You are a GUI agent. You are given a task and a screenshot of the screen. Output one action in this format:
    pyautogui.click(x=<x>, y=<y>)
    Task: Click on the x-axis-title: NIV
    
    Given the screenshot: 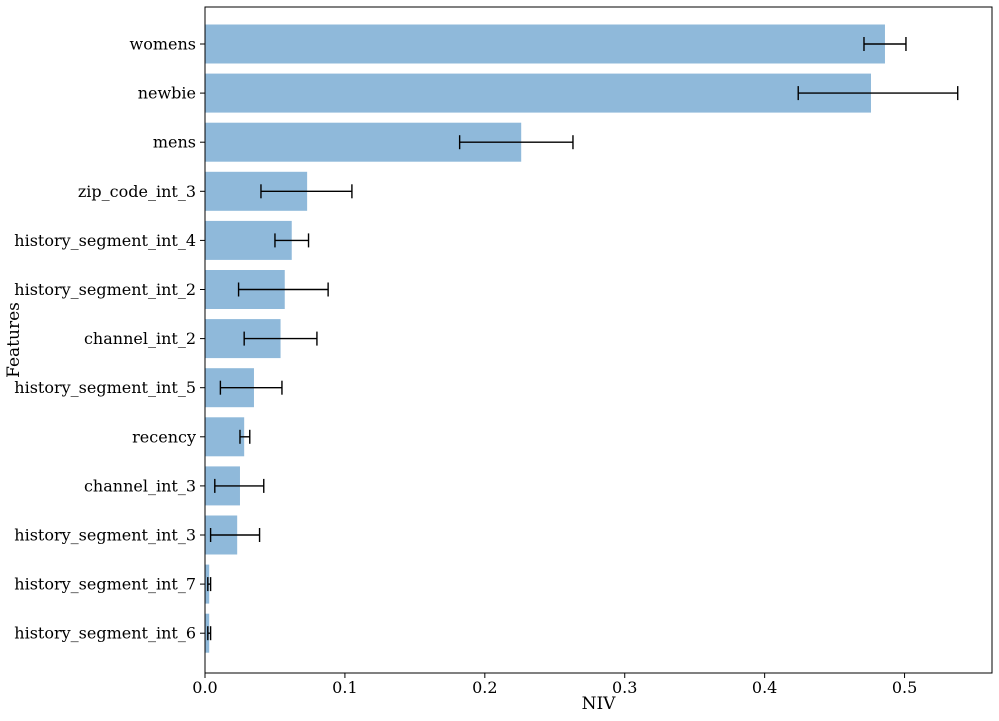 What is the action you would take?
    pyautogui.click(x=599, y=704)
    